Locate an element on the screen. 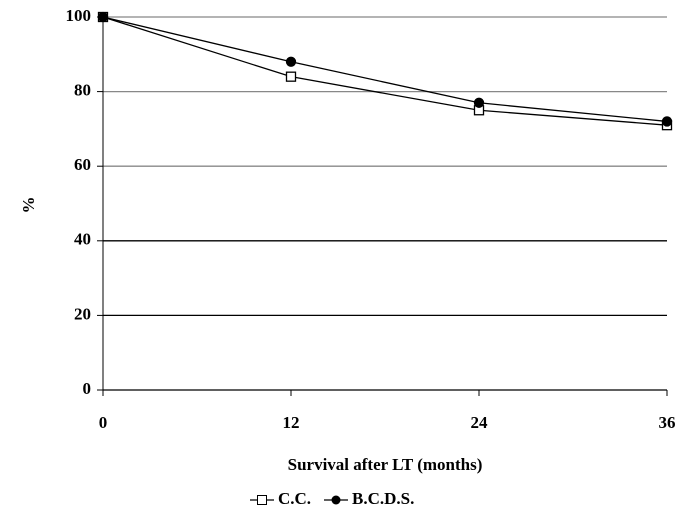  x-tick-label: 0 is located at coordinates (103, 422).